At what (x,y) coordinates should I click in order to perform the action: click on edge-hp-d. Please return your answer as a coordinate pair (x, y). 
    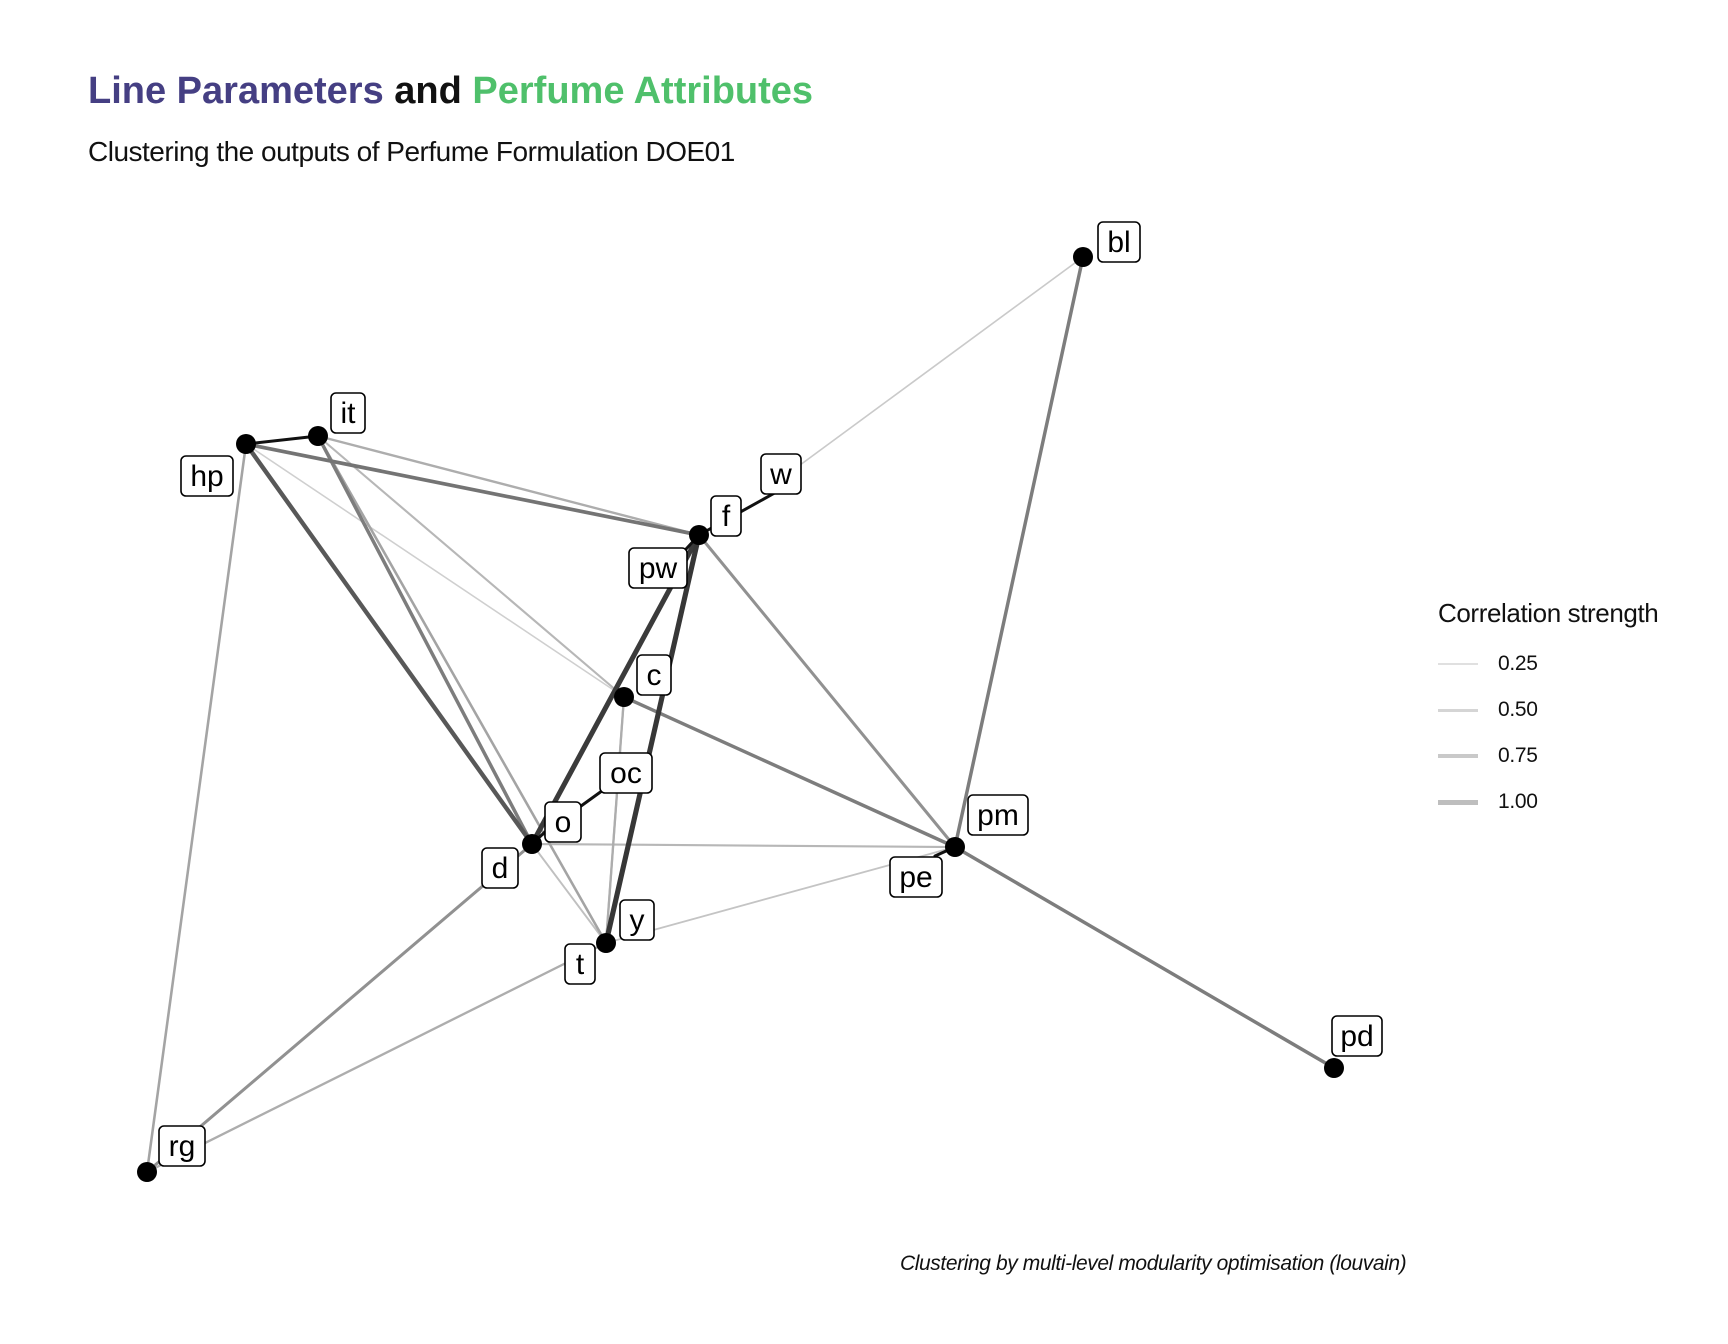
    Looking at the image, I should click on (389, 644).